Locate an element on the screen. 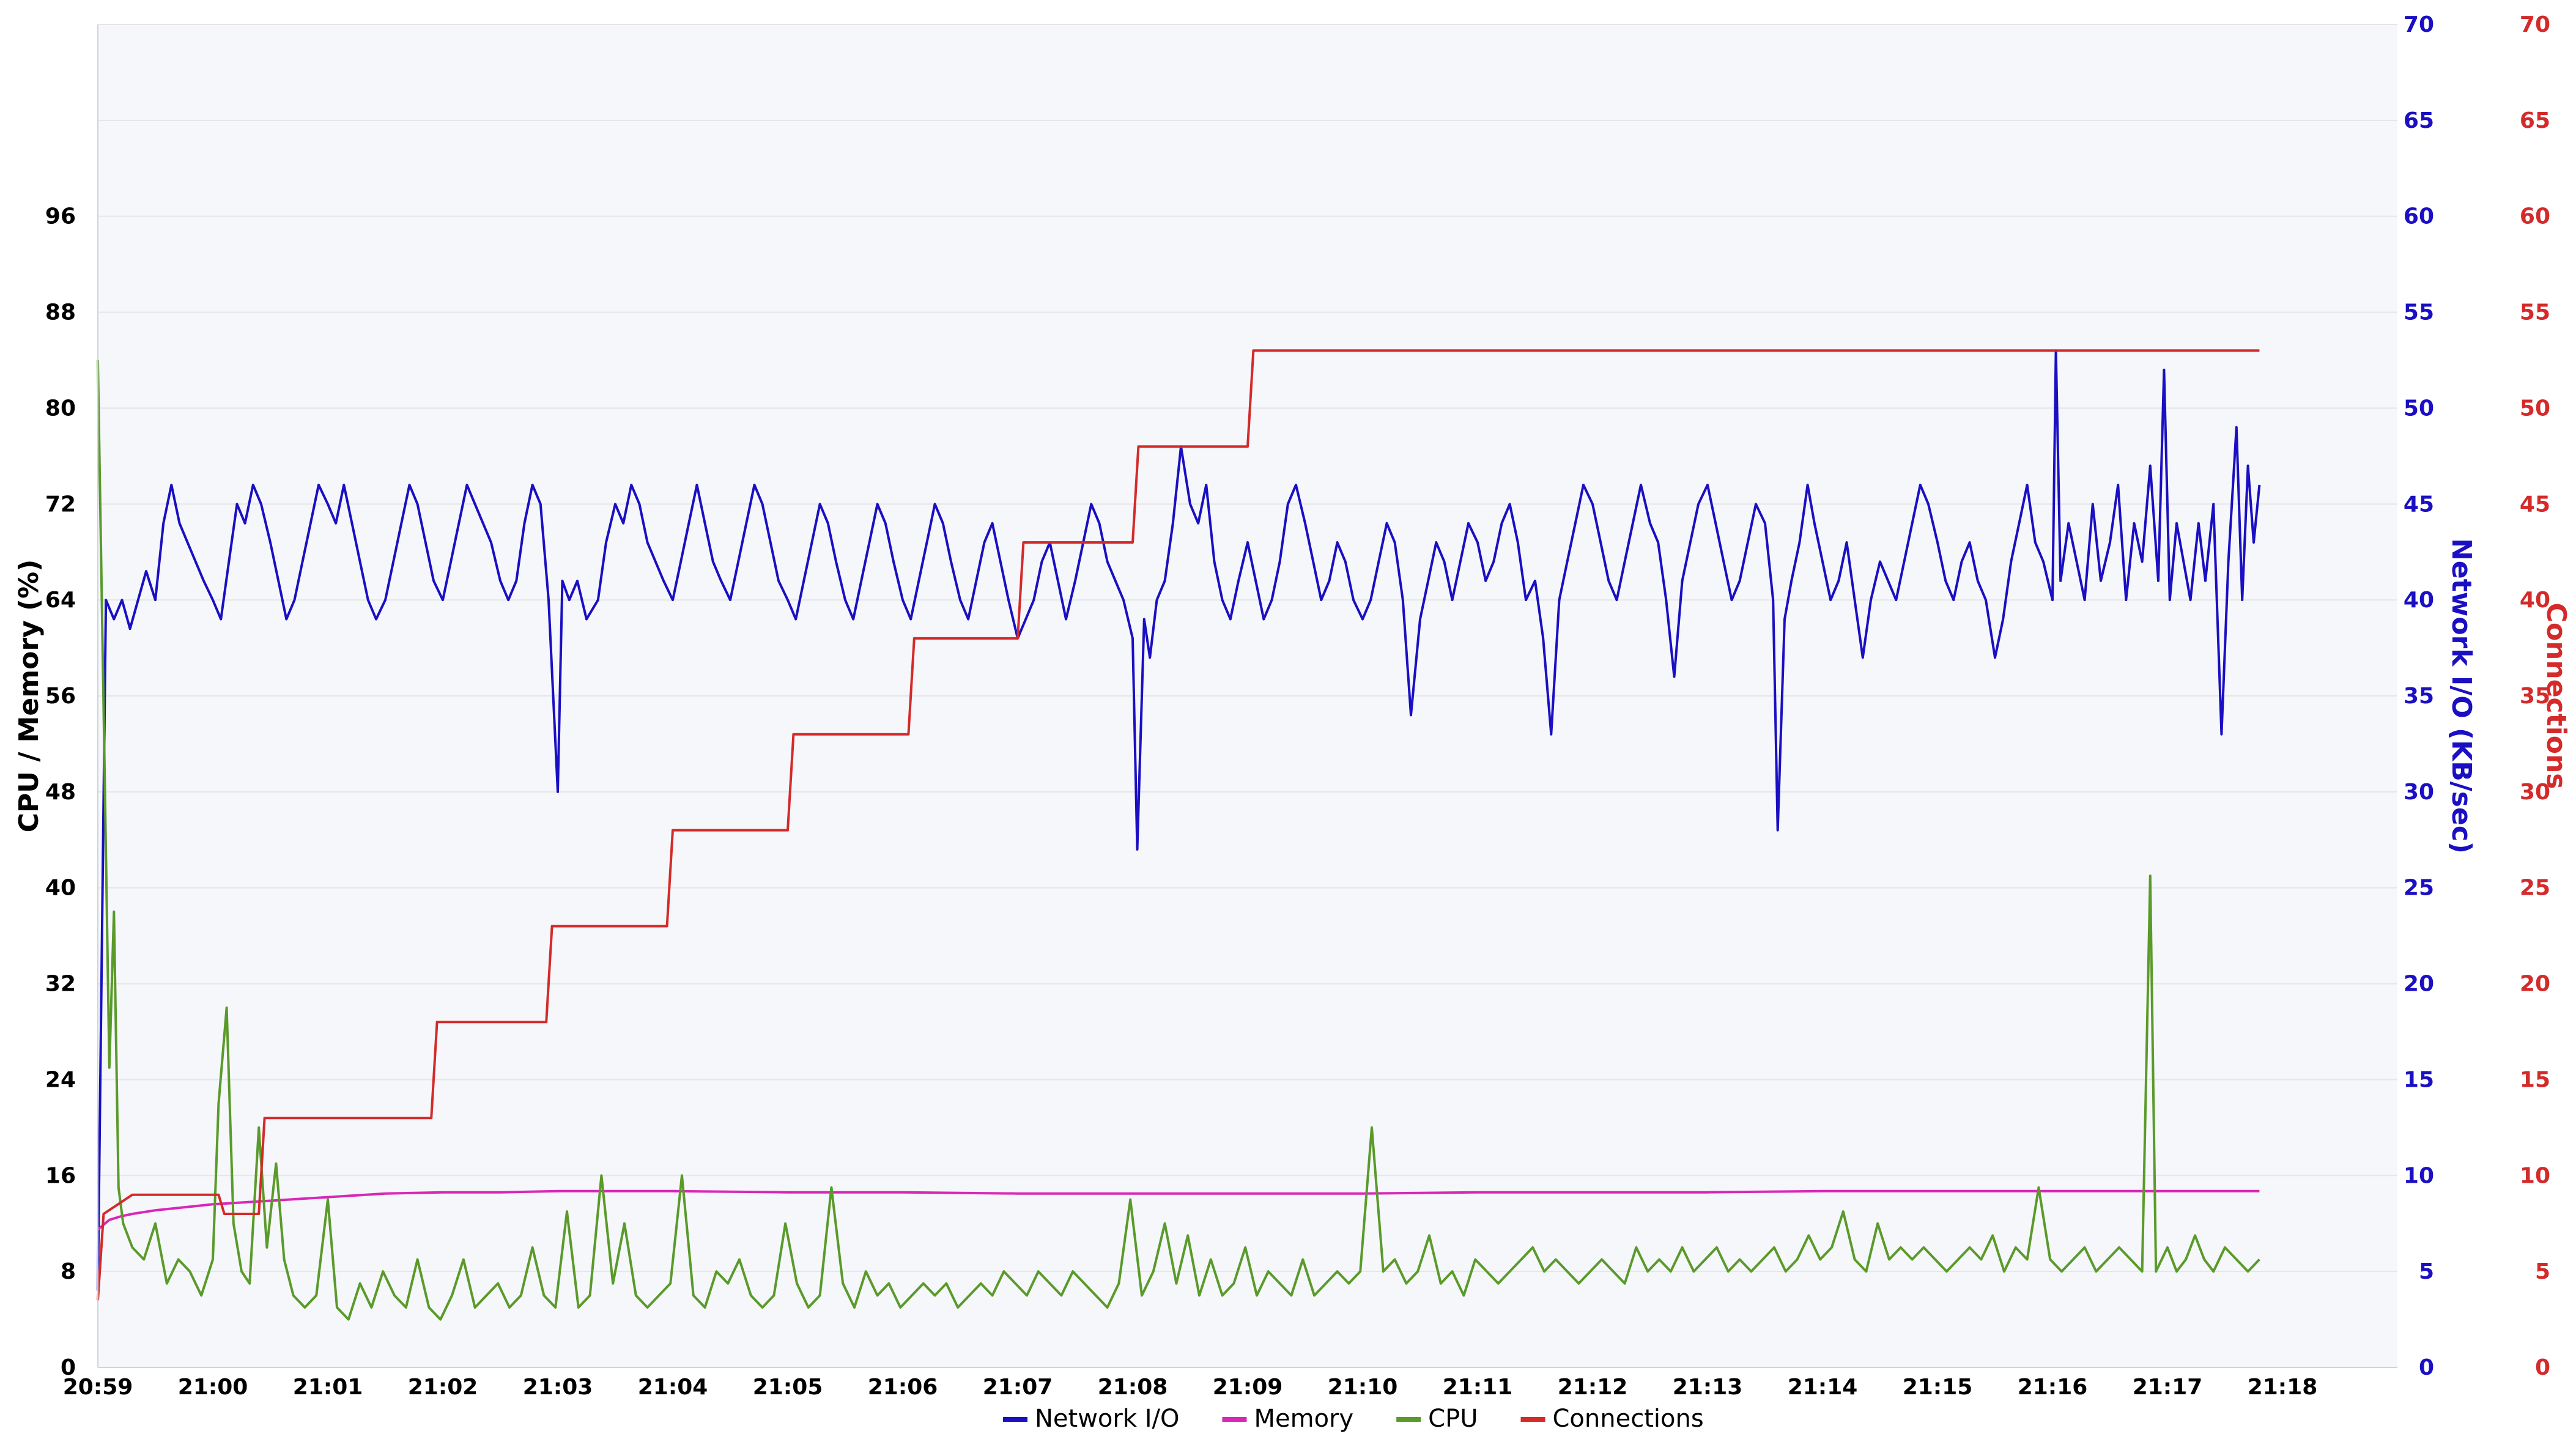 Image resolution: width=2576 pixels, height=1453 pixels. connections-tick-label: 40 is located at coordinates (2535, 600).